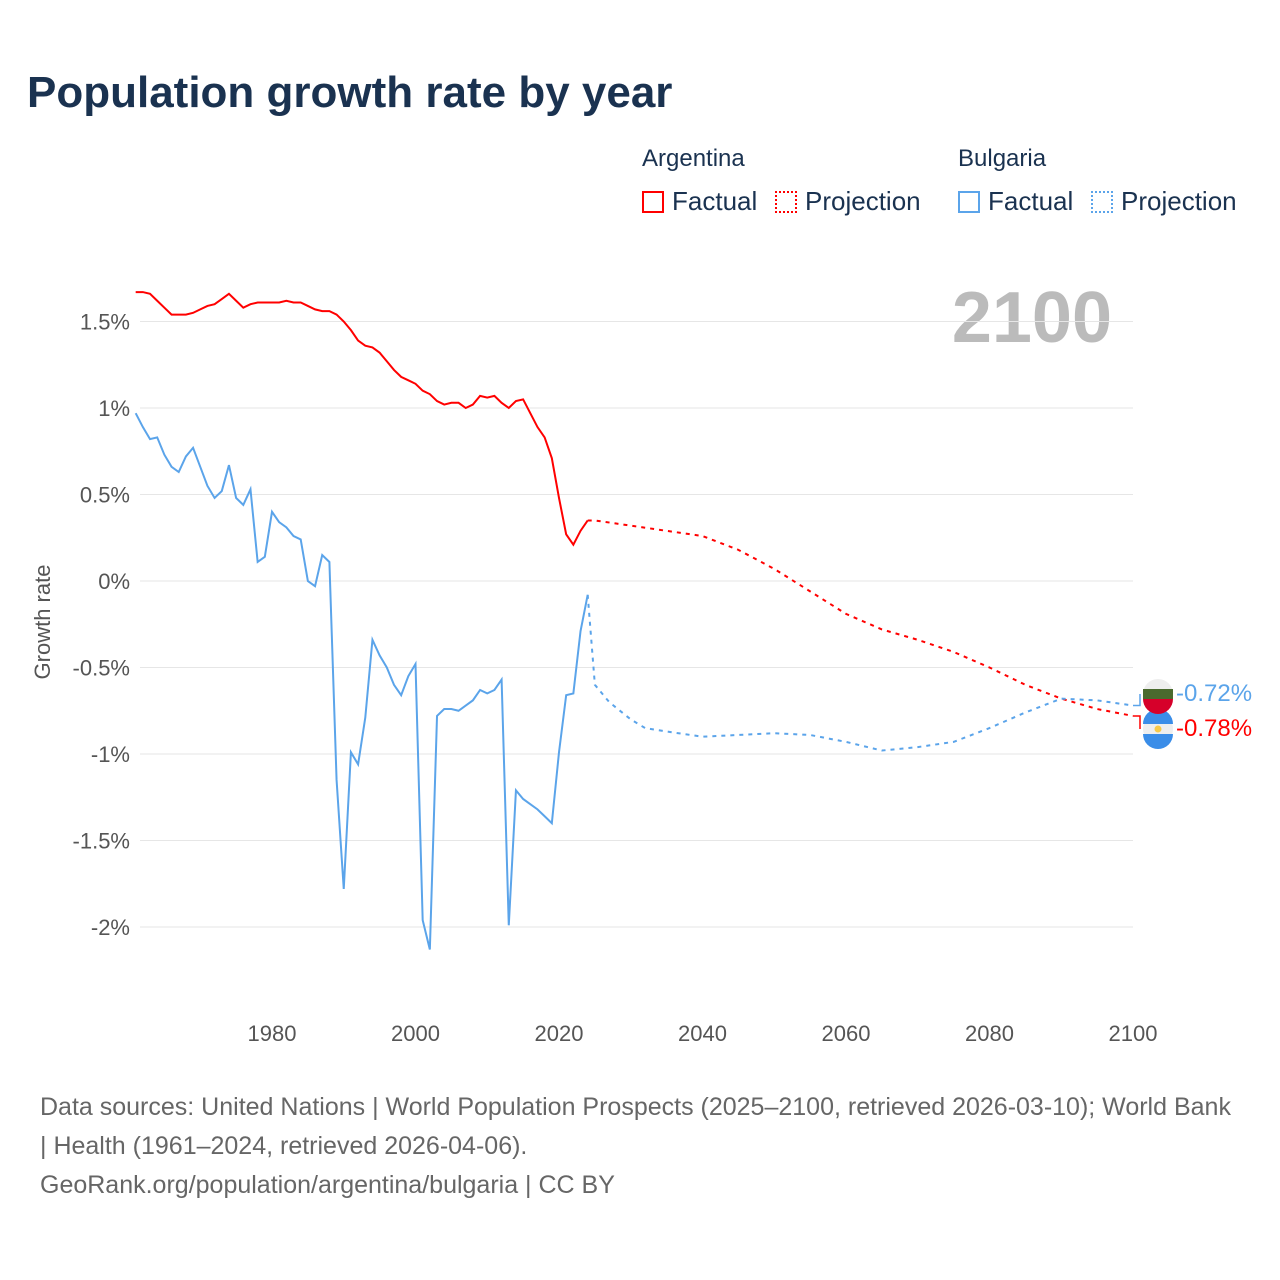  I want to click on x-tick-label: 2100, so click(1133, 1033).